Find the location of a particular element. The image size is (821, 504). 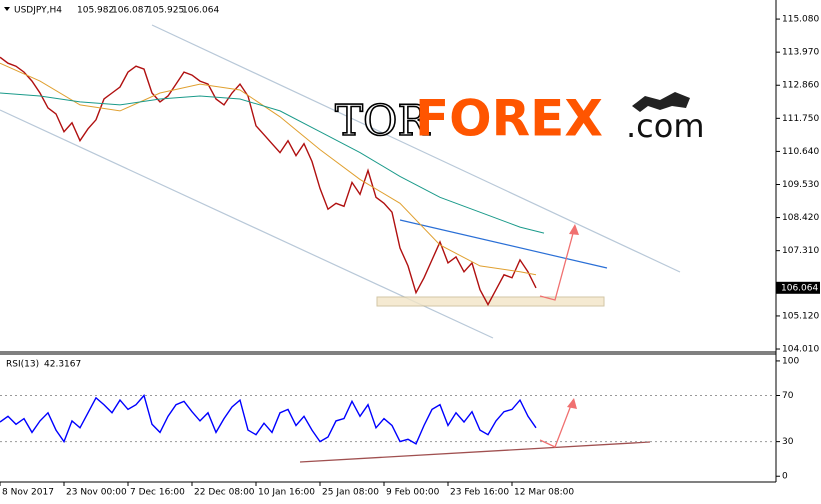

low: 105.925 is located at coordinates (165, 11).